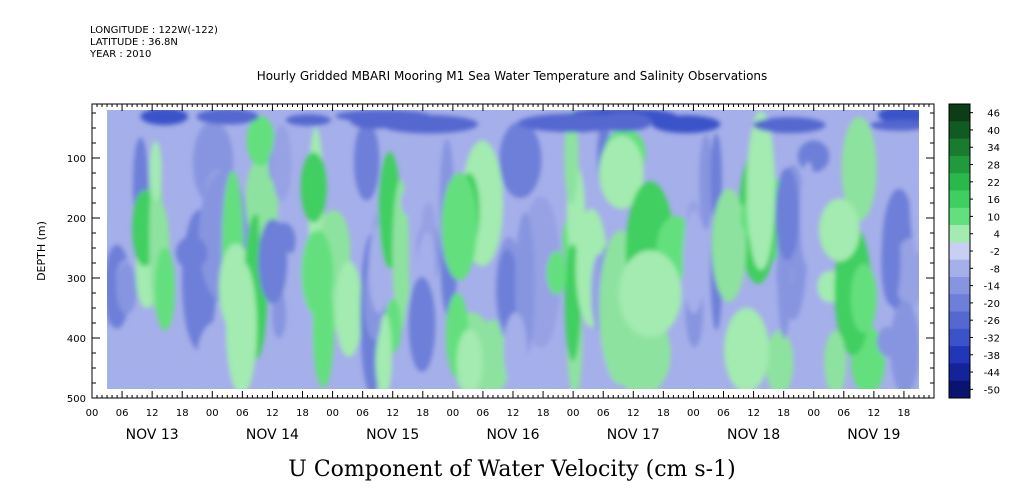  I want to click on y-axis-title: DEPTH (m), so click(41, 251).